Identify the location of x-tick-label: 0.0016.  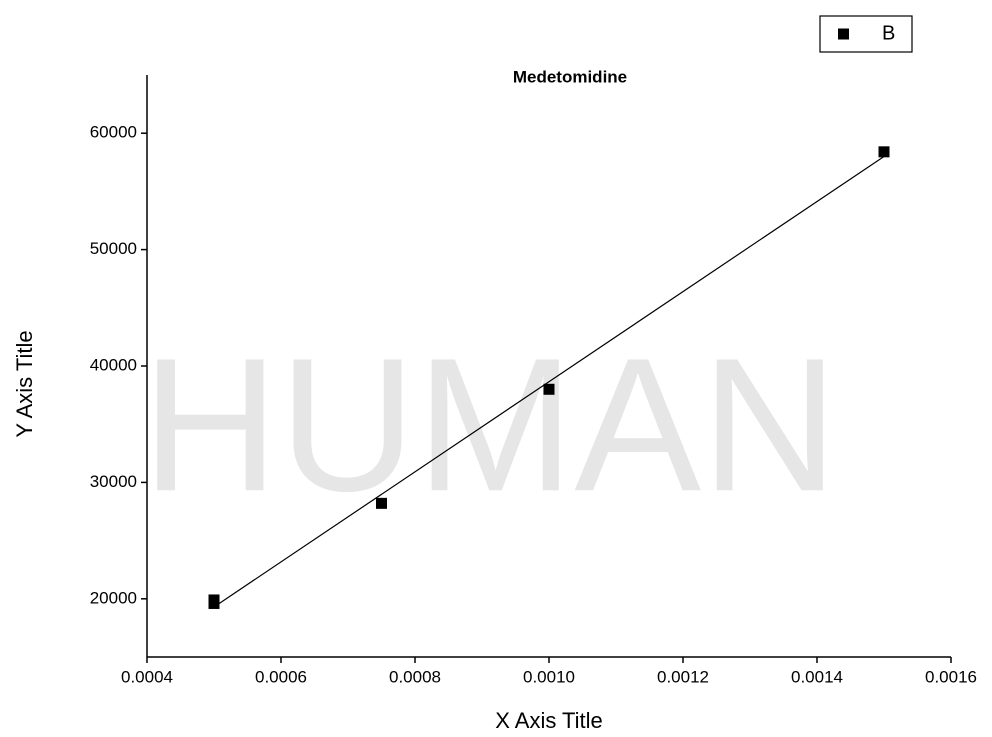
(951, 676).